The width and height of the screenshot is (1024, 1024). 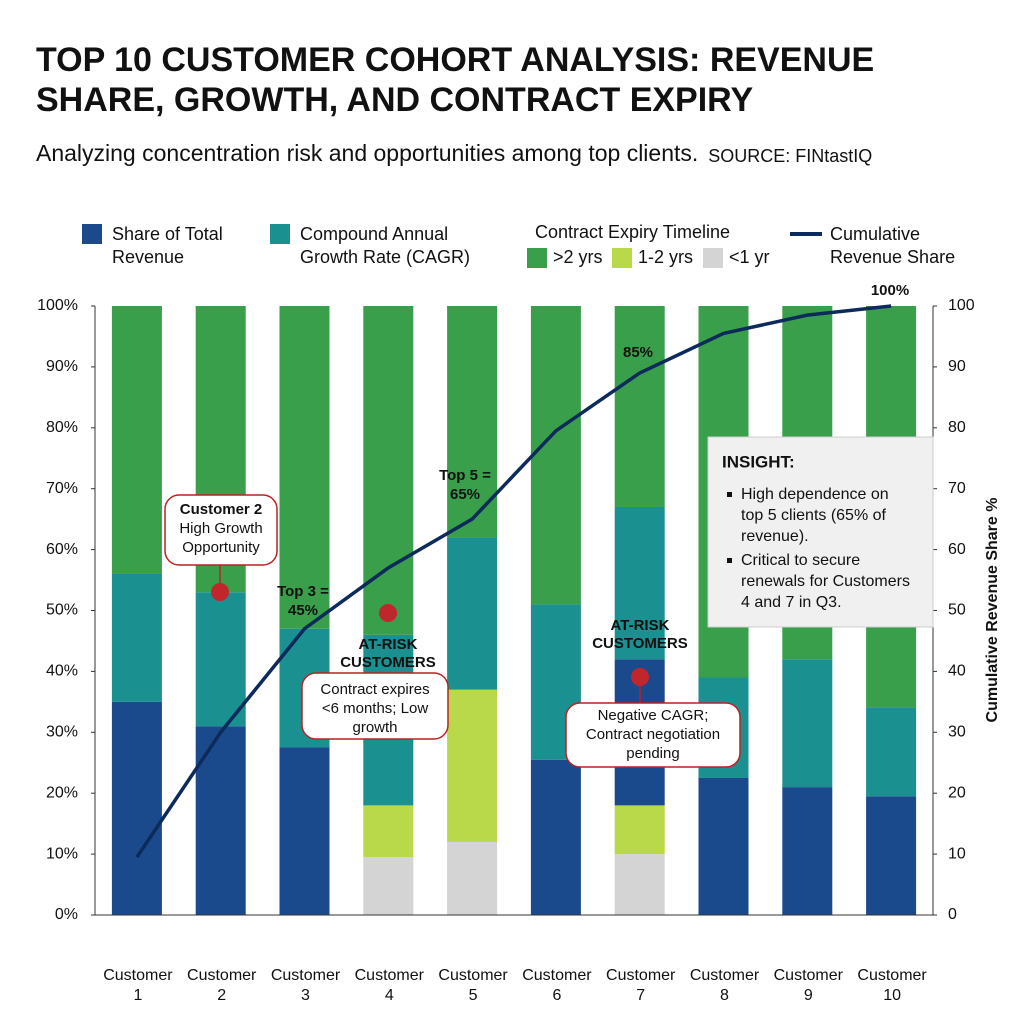 I want to click on x-tick-label: Customer 2, so click(x=222, y=985).